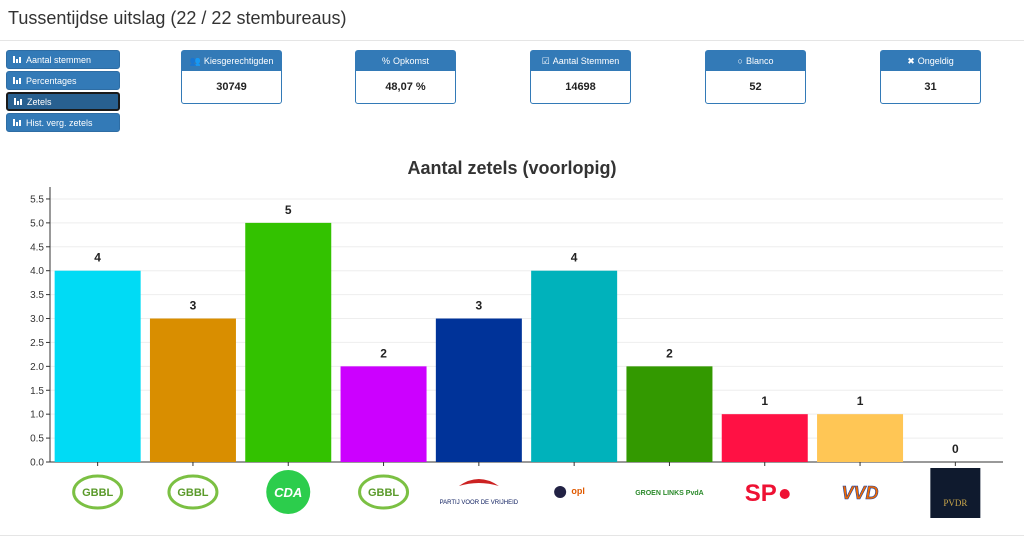 This screenshot has height=538, width=1024. What do you see at coordinates (545, 60) in the screenshot?
I see `checkbox-icon: ☑` at bounding box center [545, 60].